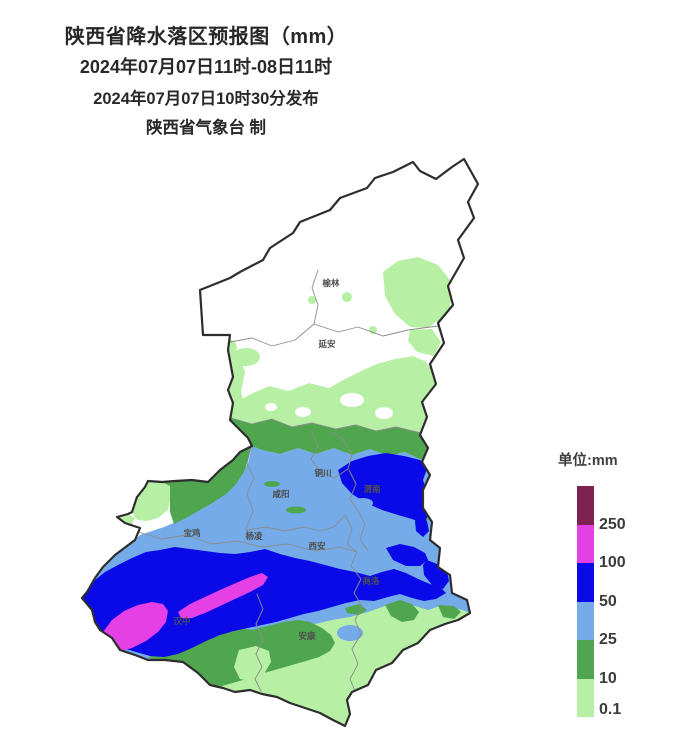 Image resolution: width=676 pixels, height=750 pixels. Describe the element at coordinates (402, 611) in the screenshot. I see `precip-area-10-se` at that location.